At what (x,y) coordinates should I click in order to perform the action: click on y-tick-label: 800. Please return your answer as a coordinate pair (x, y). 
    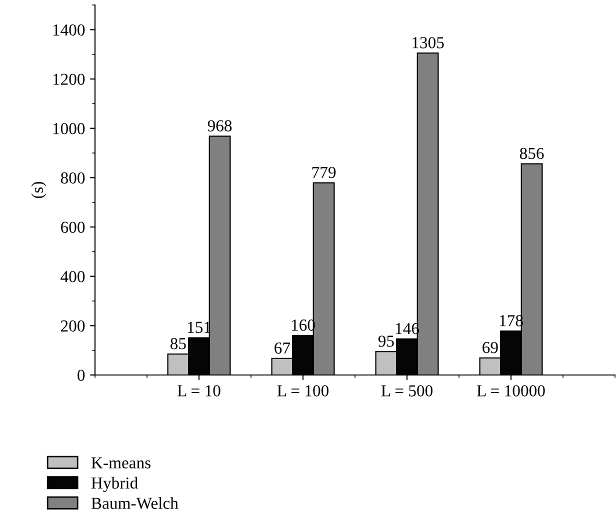
    Looking at the image, I should click on (72, 178).